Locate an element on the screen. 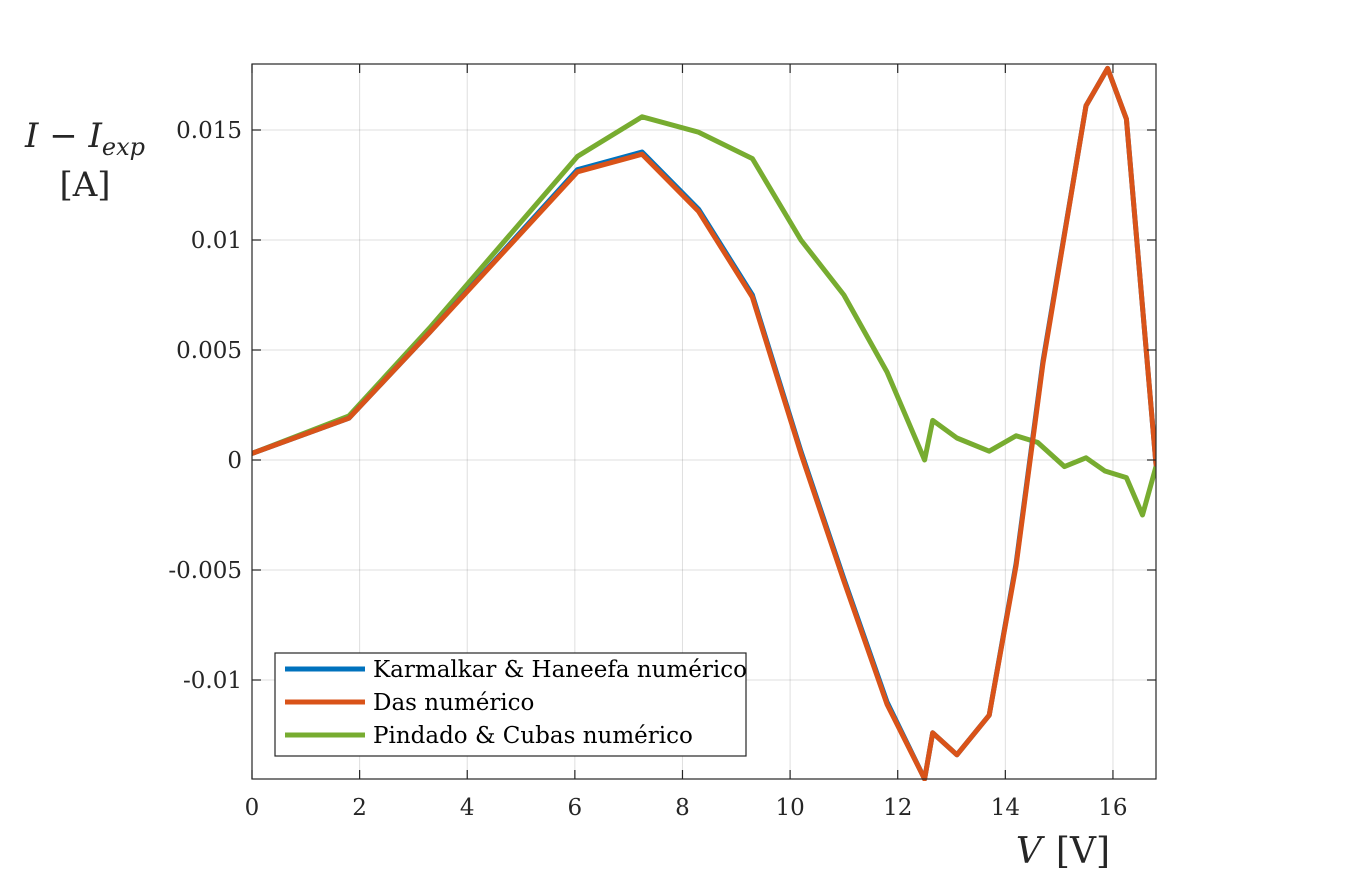 The width and height of the screenshot is (1367, 875). y-tick-label: 0 is located at coordinates (234, 461).